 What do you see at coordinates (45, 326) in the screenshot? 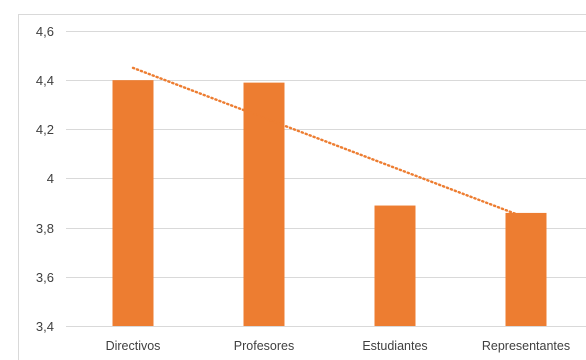
I see `y-tick-label: 3,4` at bounding box center [45, 326].